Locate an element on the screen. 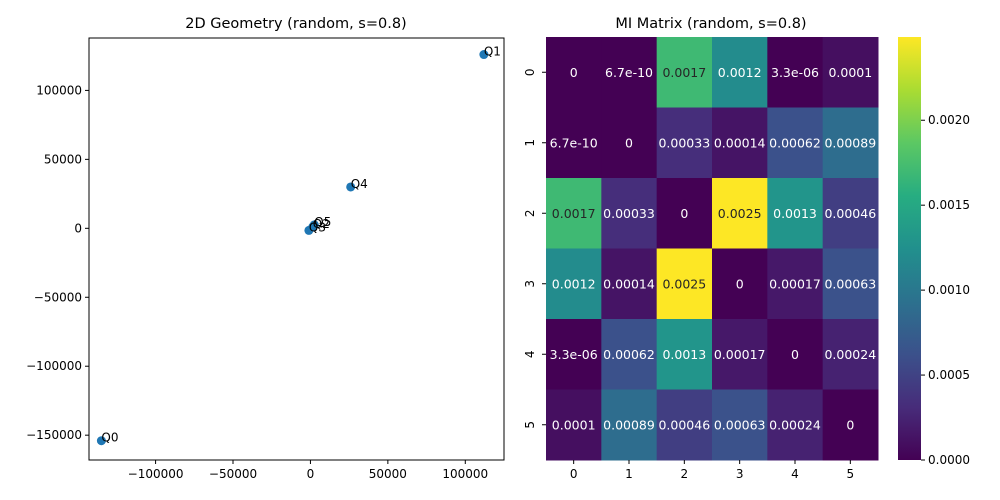 The image size is (1000, 500). scatter-y-tick-label: −100000 is located at coordinates (54, 366).